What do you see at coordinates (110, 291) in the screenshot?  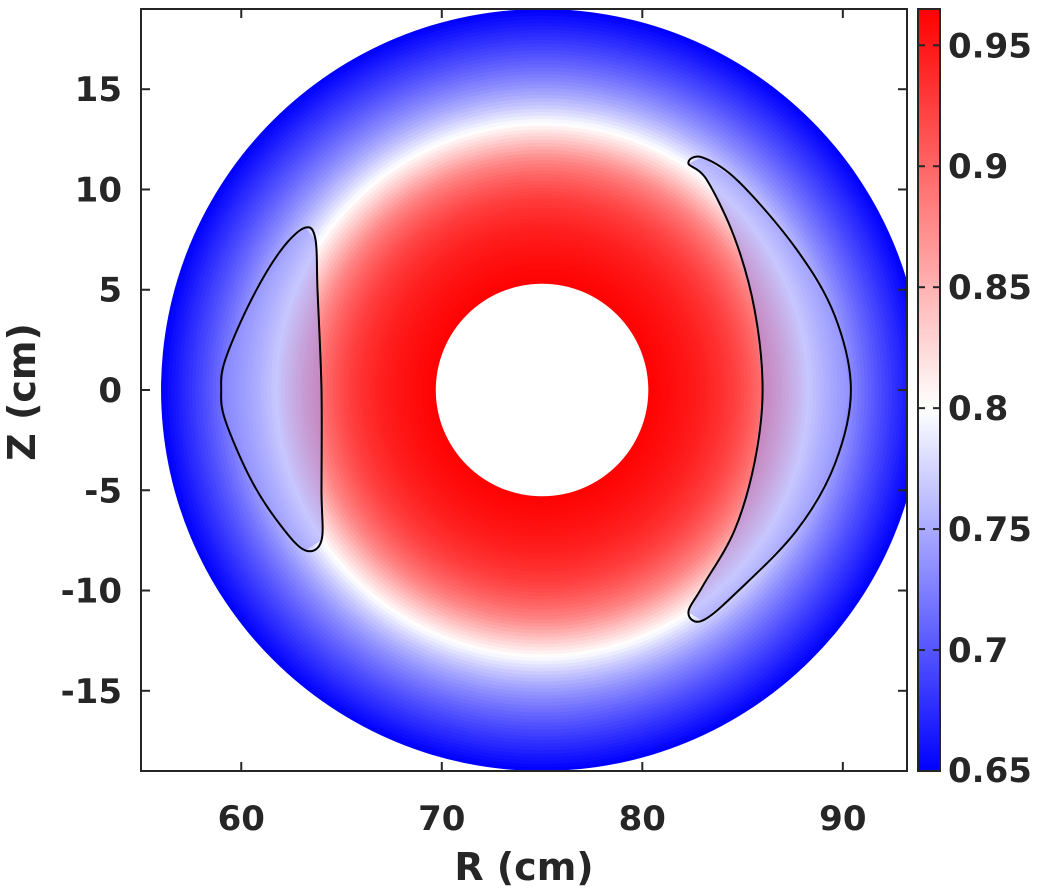 I see `y-tick-label: 5` at bounding box center [110, 291].